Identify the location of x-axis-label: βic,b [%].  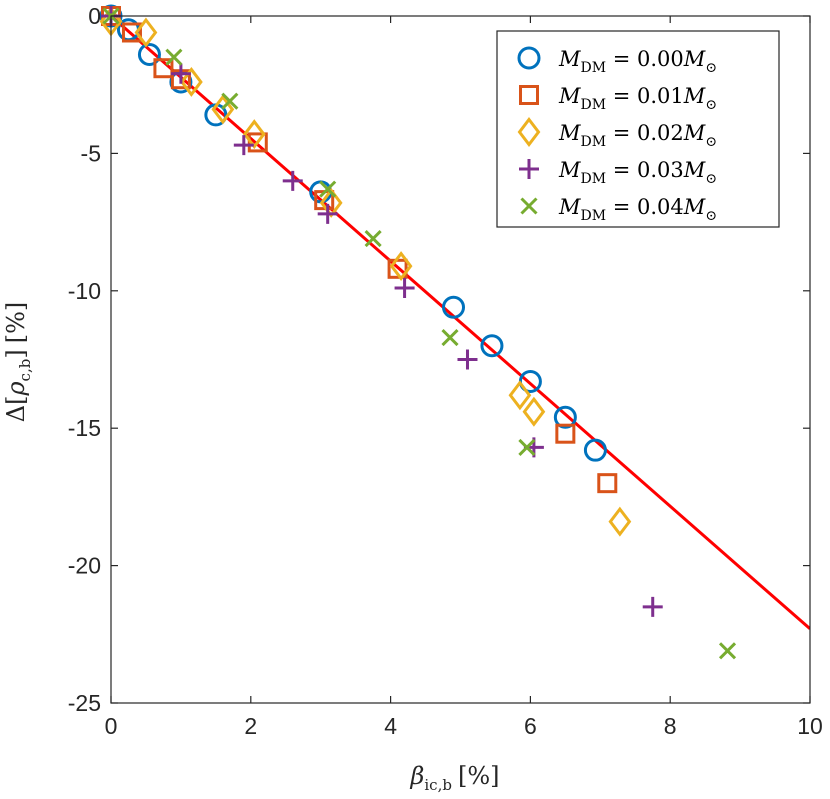
(455, 778).